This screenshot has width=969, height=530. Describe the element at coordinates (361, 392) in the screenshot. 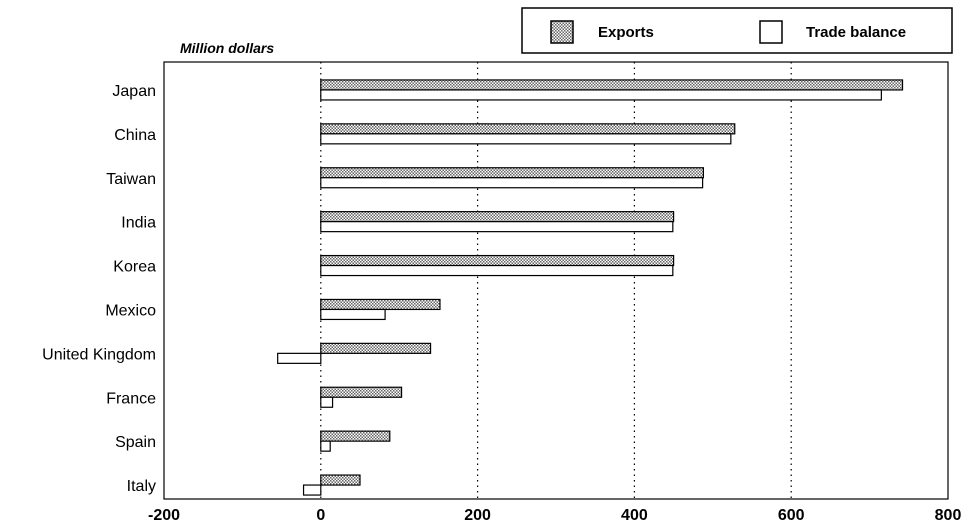

I see `bar-exports-france` at that location.